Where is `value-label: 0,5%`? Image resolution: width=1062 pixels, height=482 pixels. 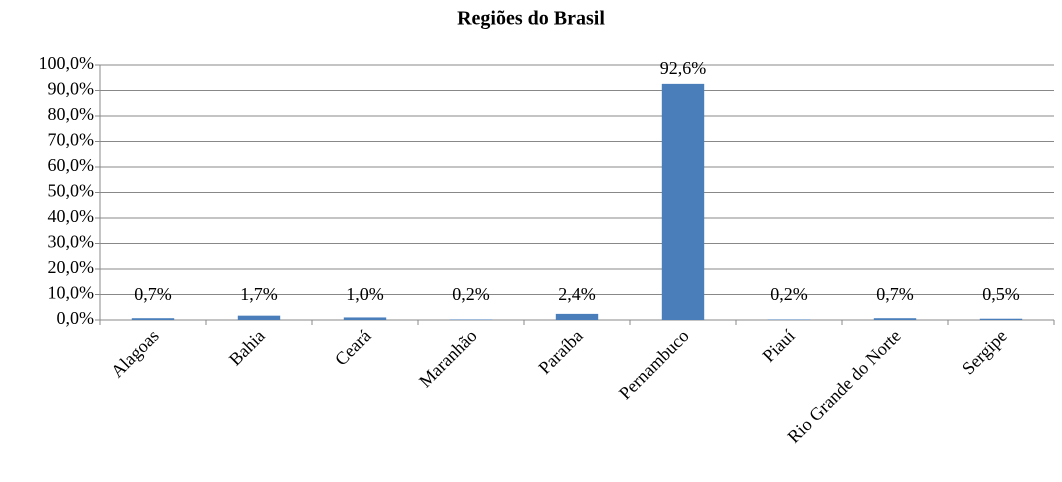 value-label: 0,5% is located at coordinates (1001, 294).